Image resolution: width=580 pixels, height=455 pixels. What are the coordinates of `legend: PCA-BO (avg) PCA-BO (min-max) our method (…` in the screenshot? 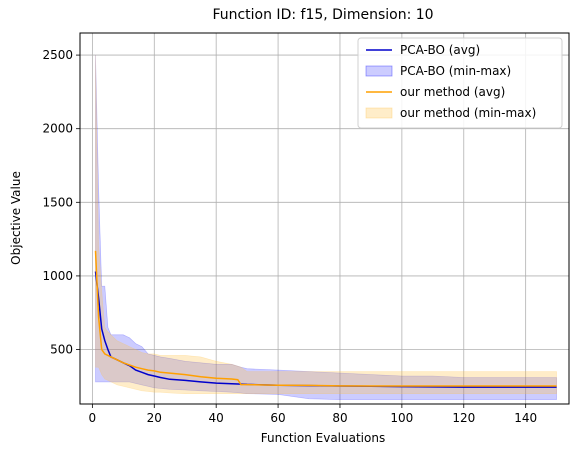 It's located at (460, 83).